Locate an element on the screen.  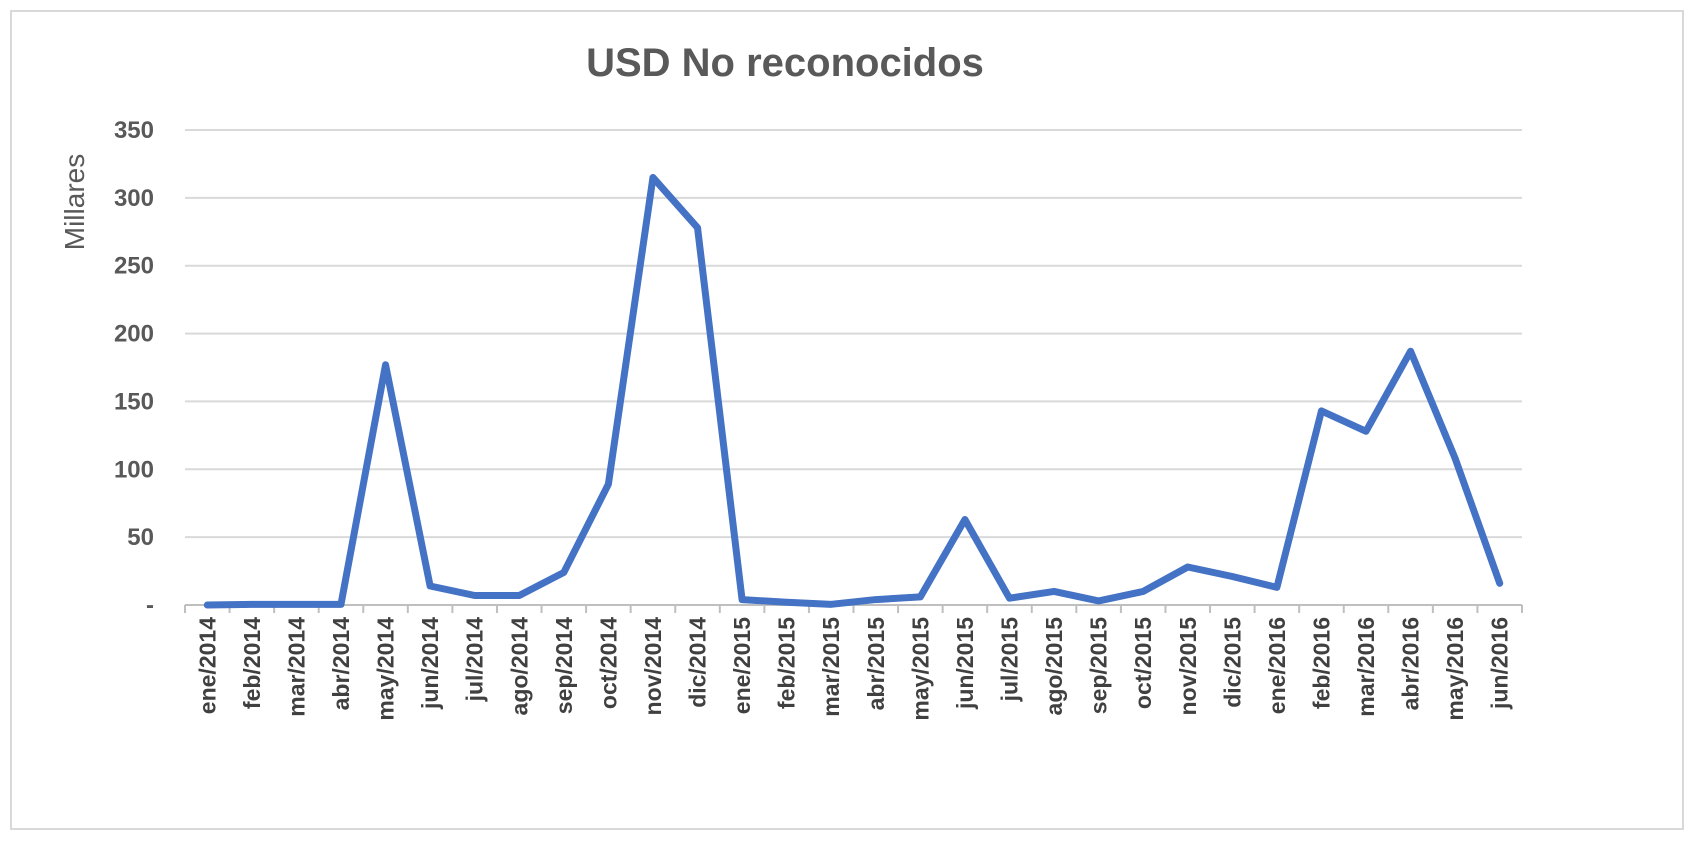
y-tick-label: 200 is located at coordinates (134, 334).